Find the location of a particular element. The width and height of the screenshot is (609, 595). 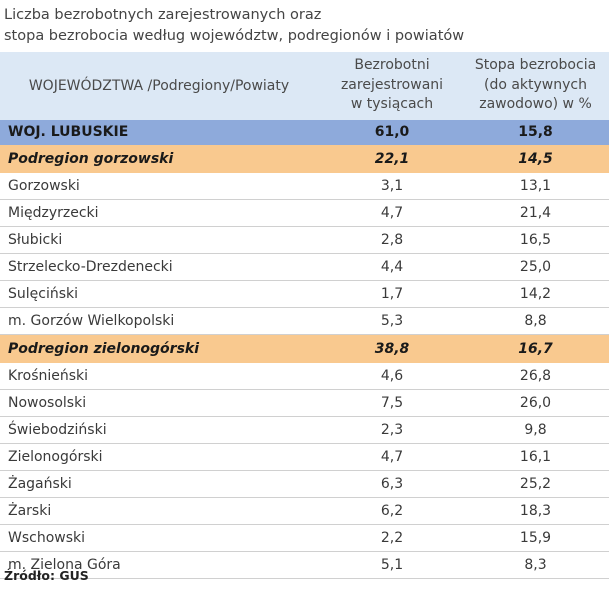

row-name: m. Zielona Góra is located at coordinates (64, 565).